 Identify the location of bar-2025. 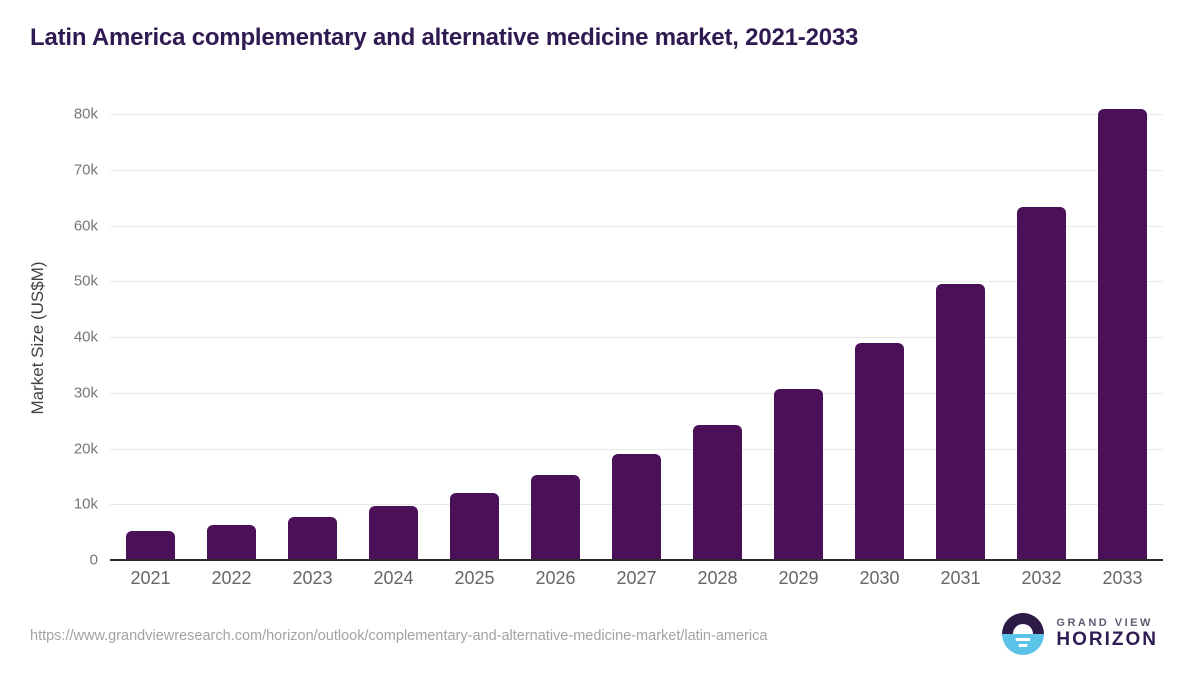
(474, 526).